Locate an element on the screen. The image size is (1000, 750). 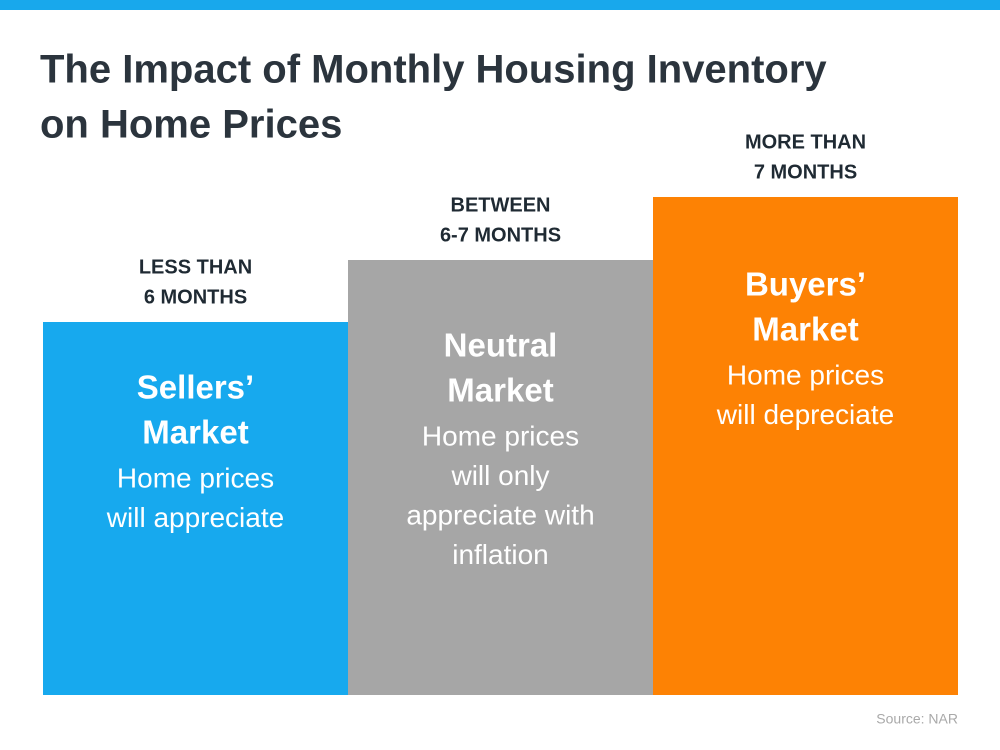
column-header: MORE THAN is located at coordinates (805, 142).